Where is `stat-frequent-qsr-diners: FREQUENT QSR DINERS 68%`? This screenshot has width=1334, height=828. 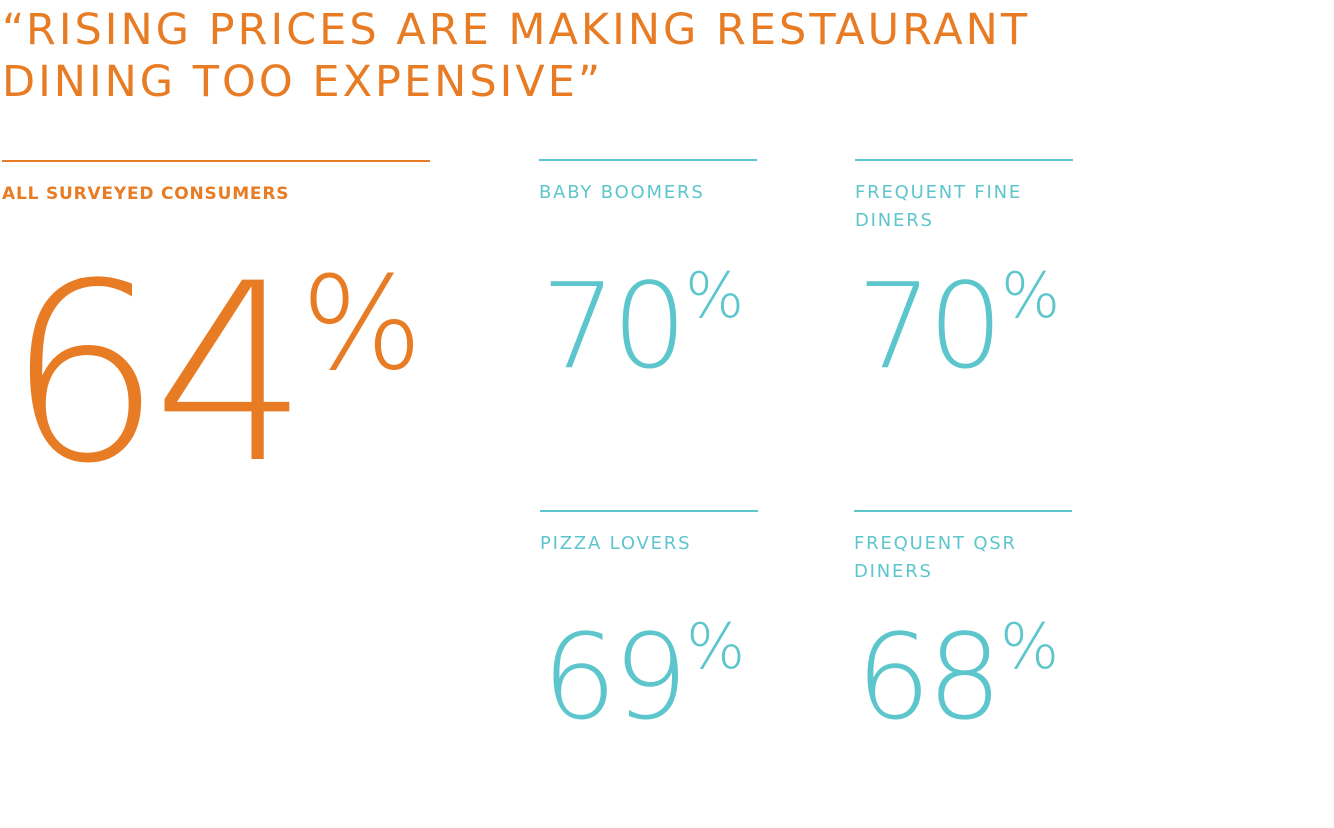 stat-frequent-qsr-diners: FREQUENT QSR DINERS 68% is located at coordinates (963, 626).